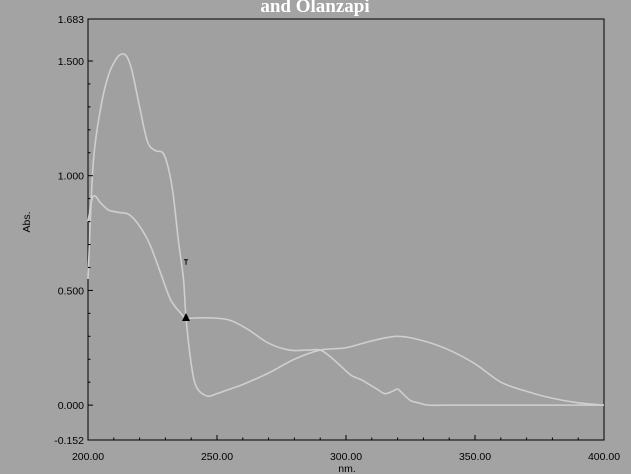 Image resolution: width=631 pixels, height=474 pixels. I want to click on y-axis: 1.683 1.500 1.000 0.500 0.000 -0.152, so click(73, 230).